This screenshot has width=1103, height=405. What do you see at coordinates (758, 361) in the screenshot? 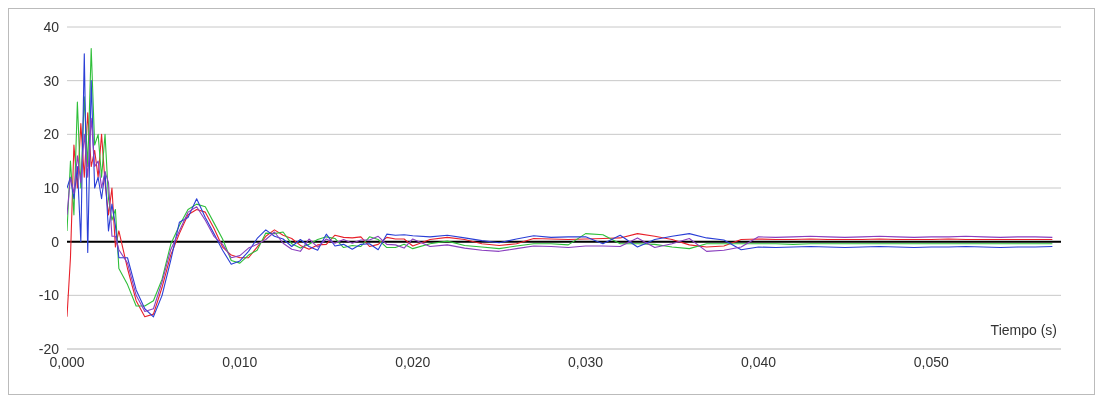
I see `x-tick-label: 0,040` at bounding box center [758, 361].